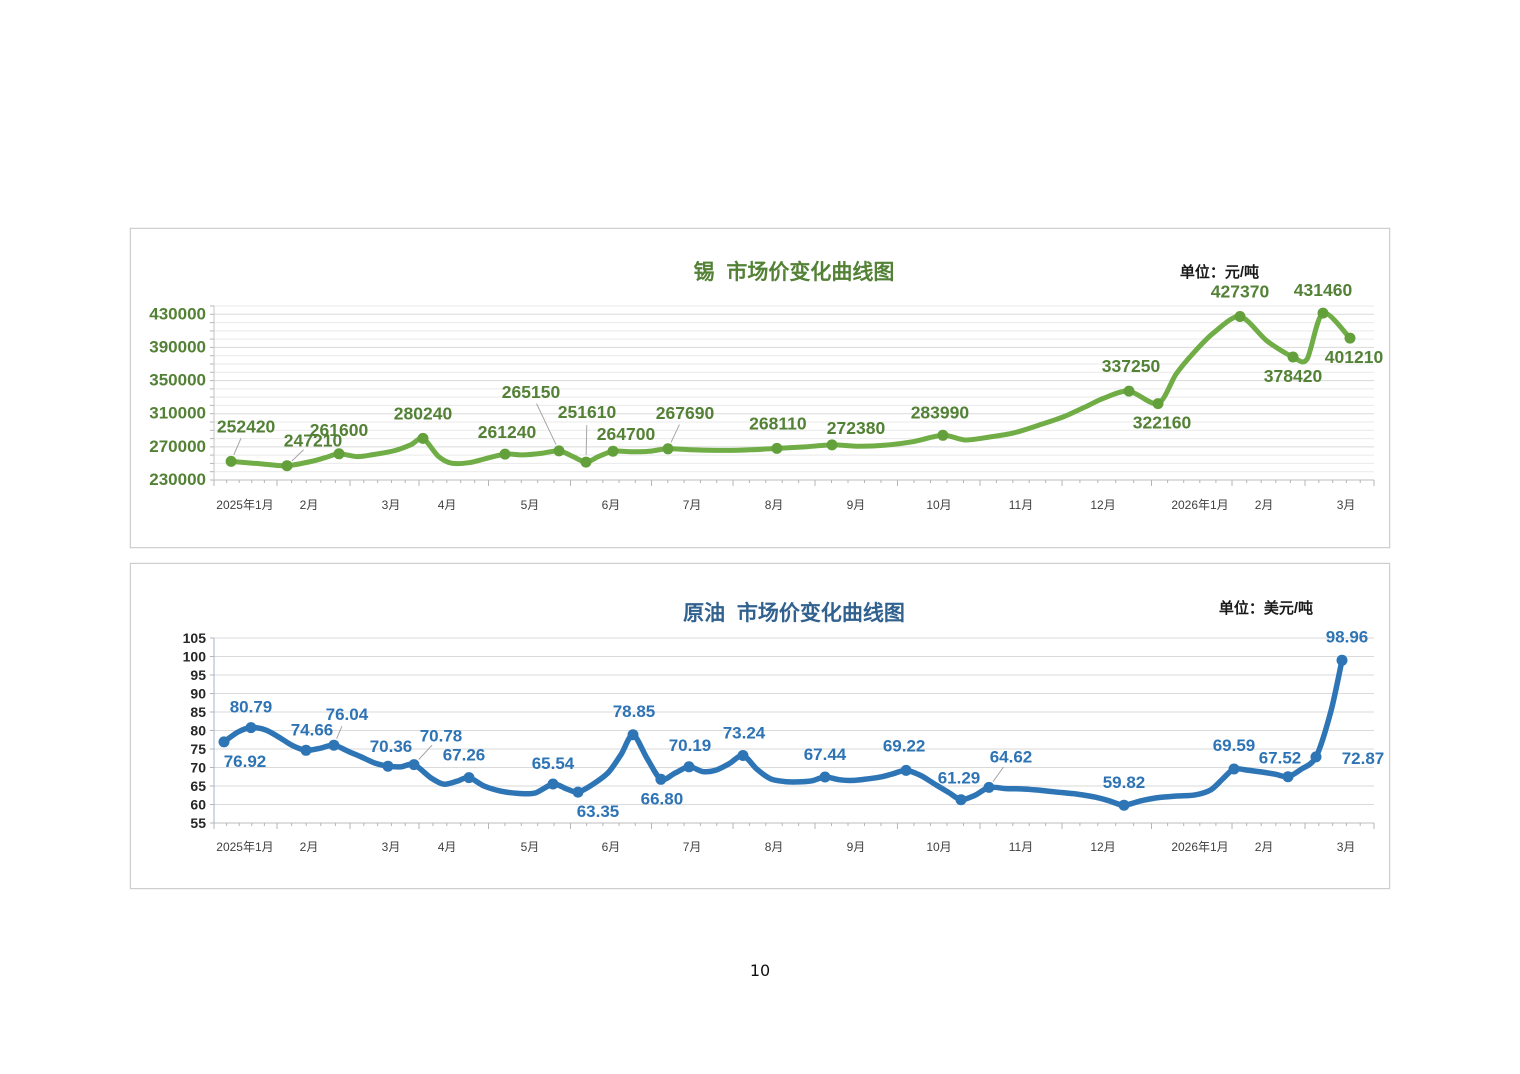 The width and height of the screenshot is (1520, 1074). What do you see at coordinates (198, 712) in the screenshot?
I see `y-axis-label: 85` at bounding box center [198, 712].